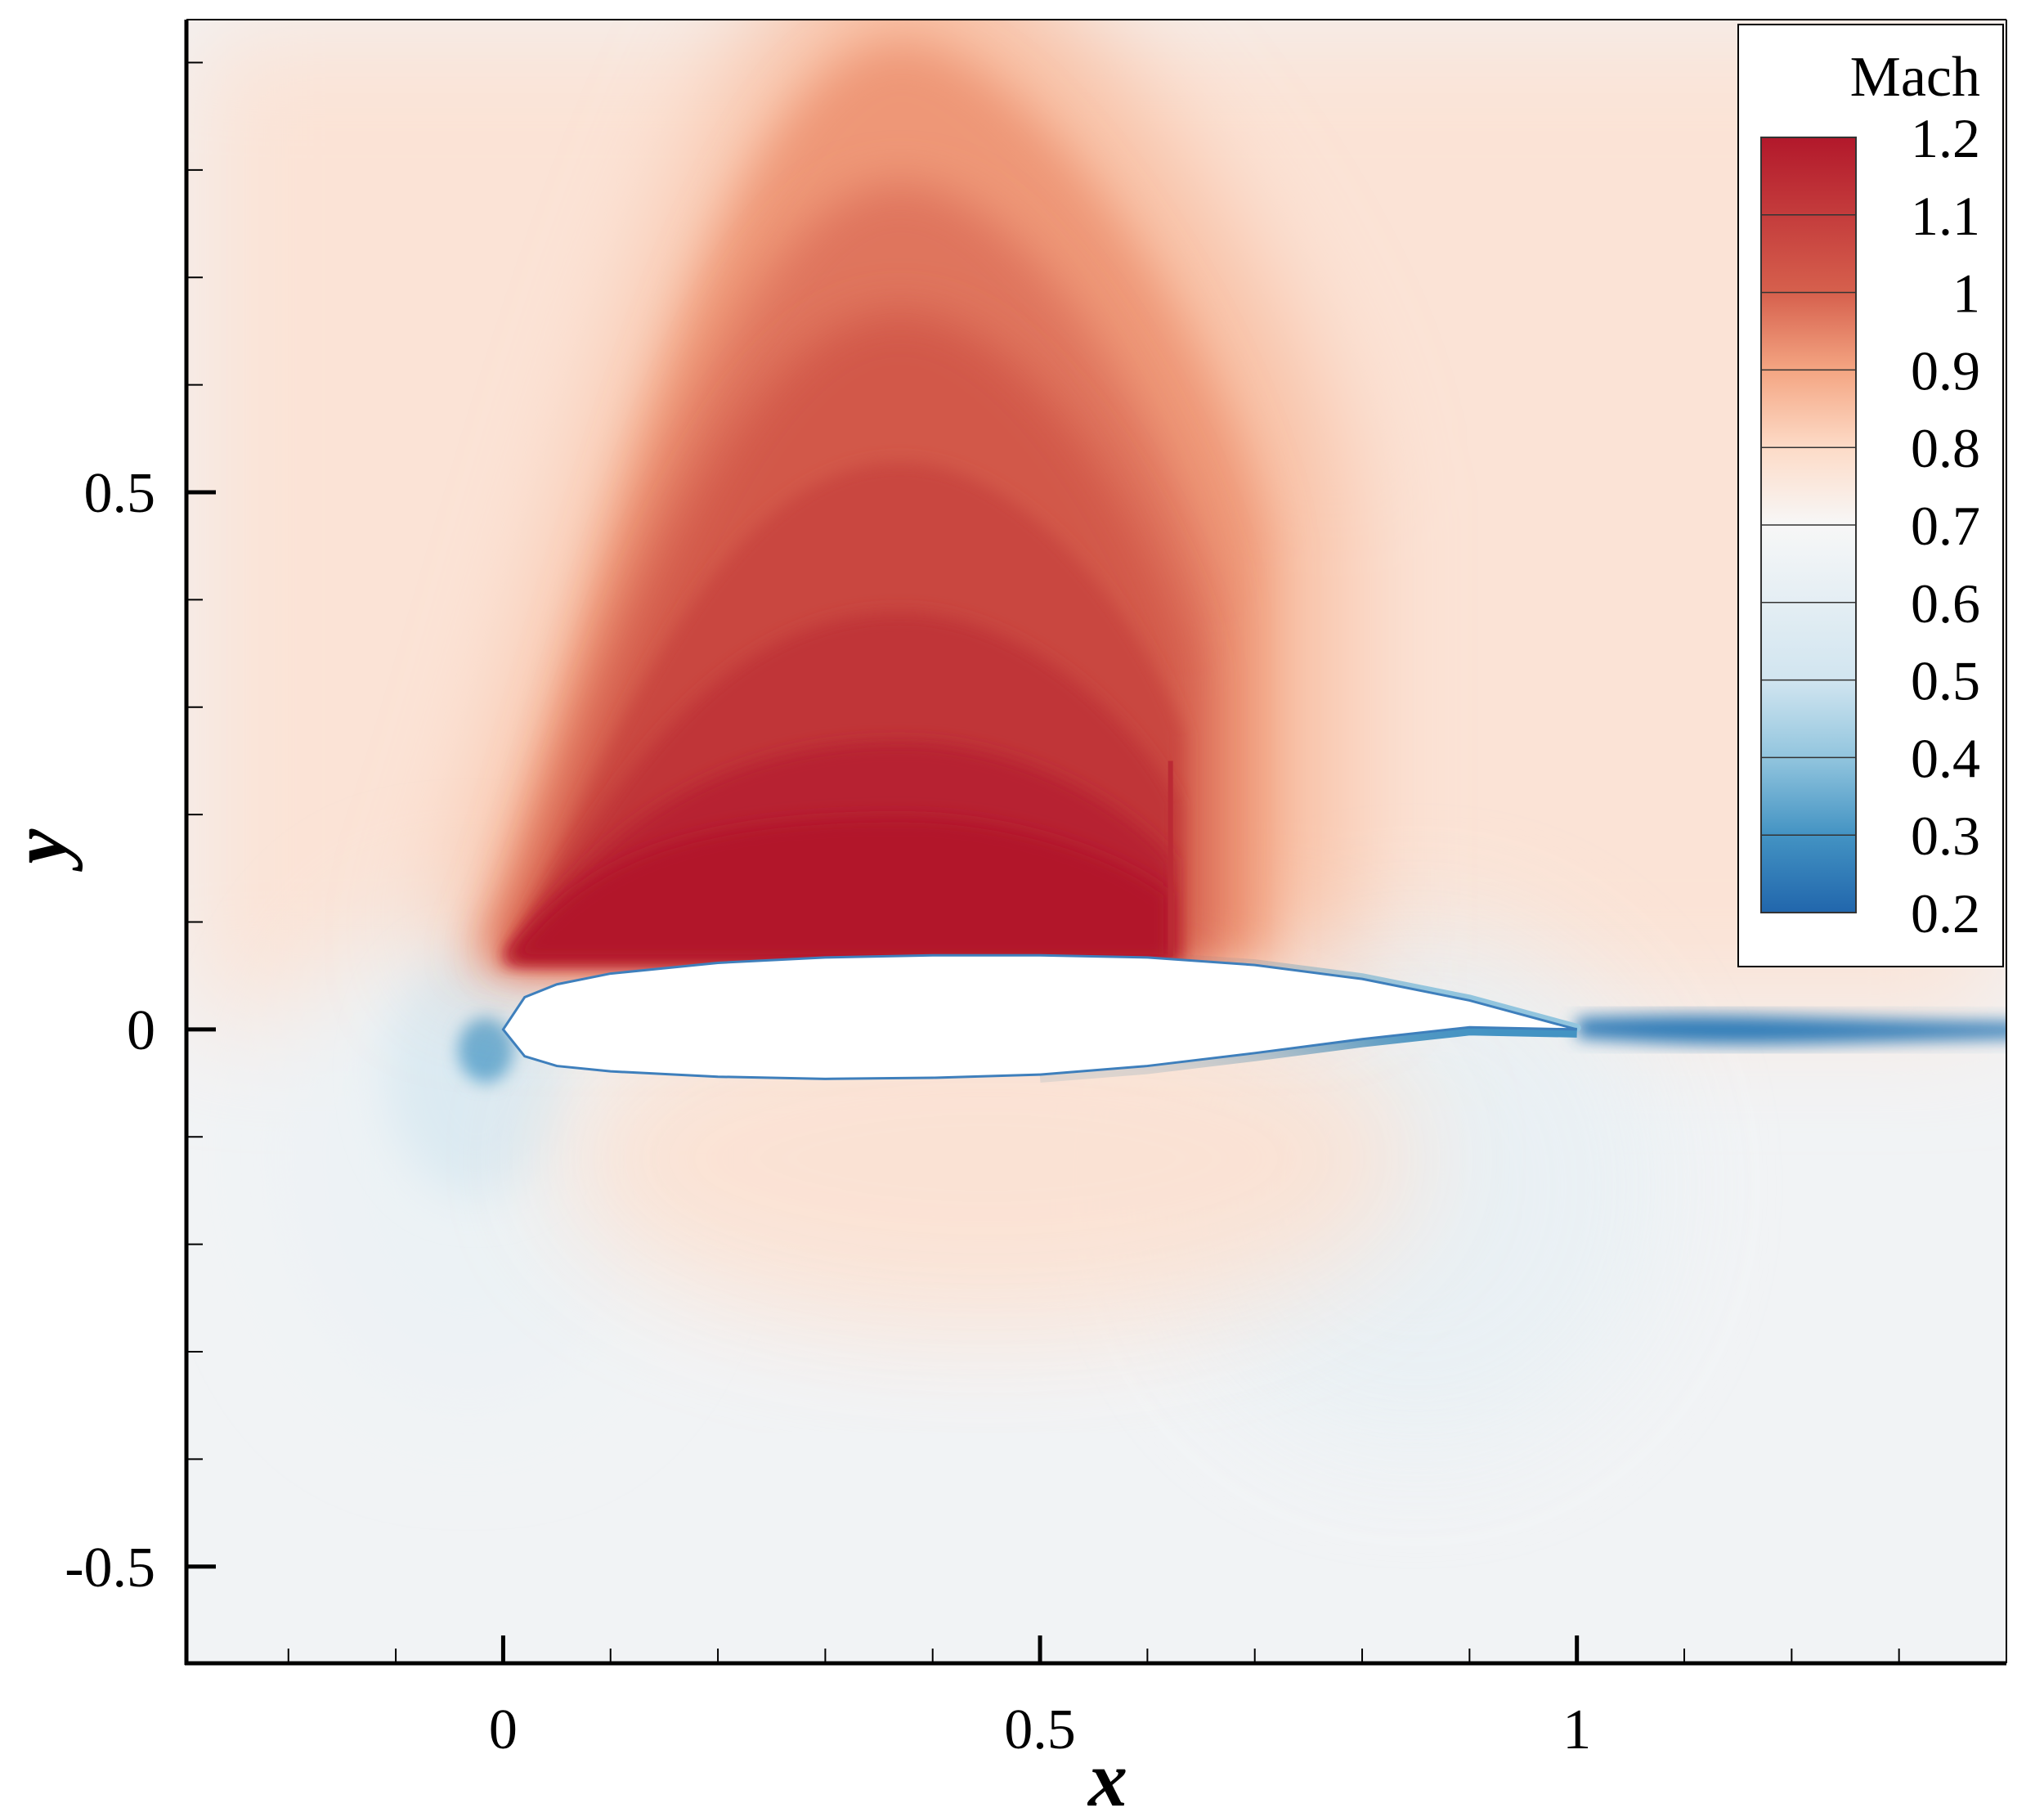 This screenshot has width=2044, height=1817. What do you see at coordinates (140, 830) in the screenshot?
I see `y-axis-ticks: 0.5 0 -0.5` at bounding box center [140, 830].